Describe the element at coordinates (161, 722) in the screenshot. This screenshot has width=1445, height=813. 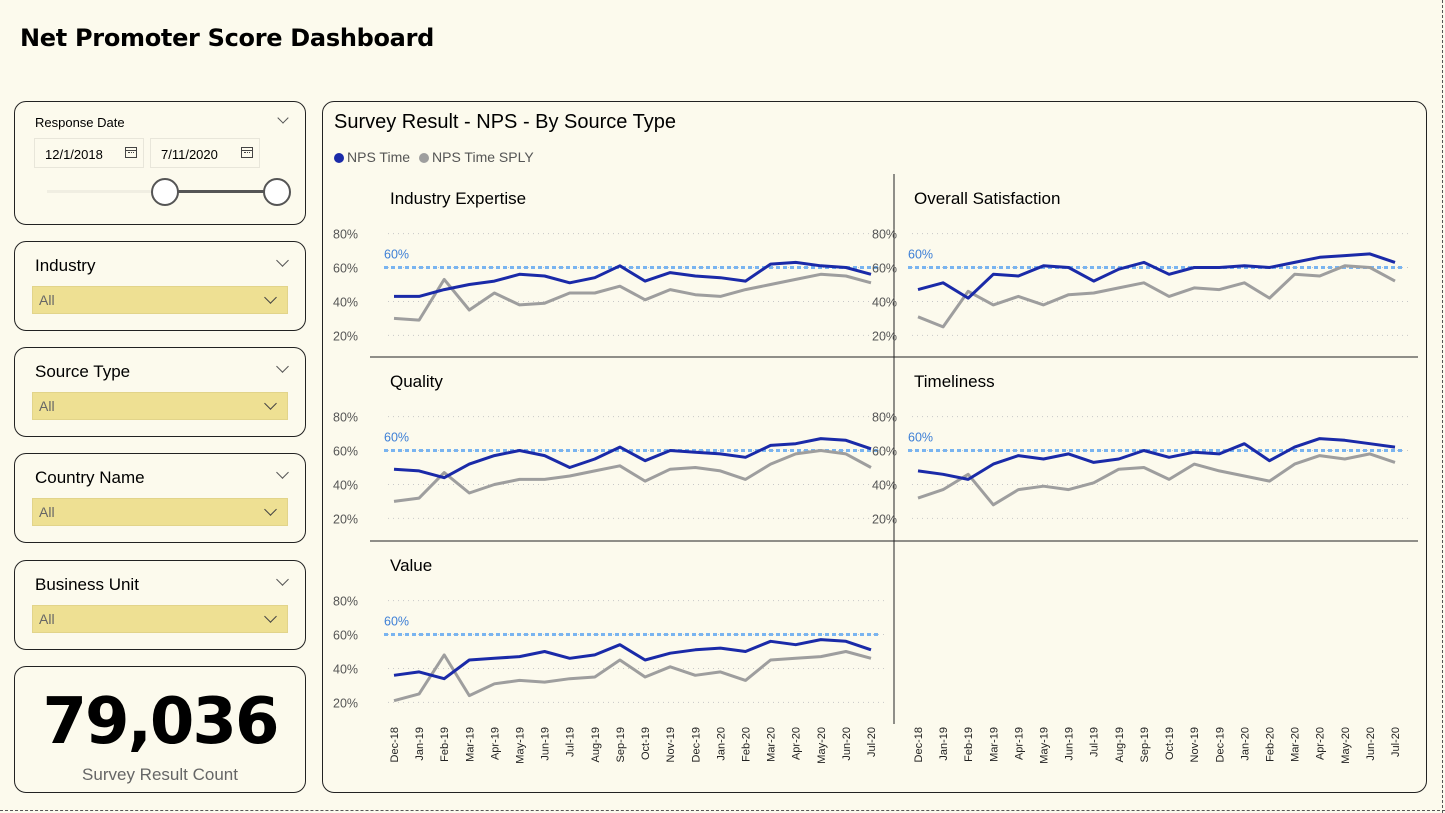
I see `survey-count-value: 79,036` at that location.